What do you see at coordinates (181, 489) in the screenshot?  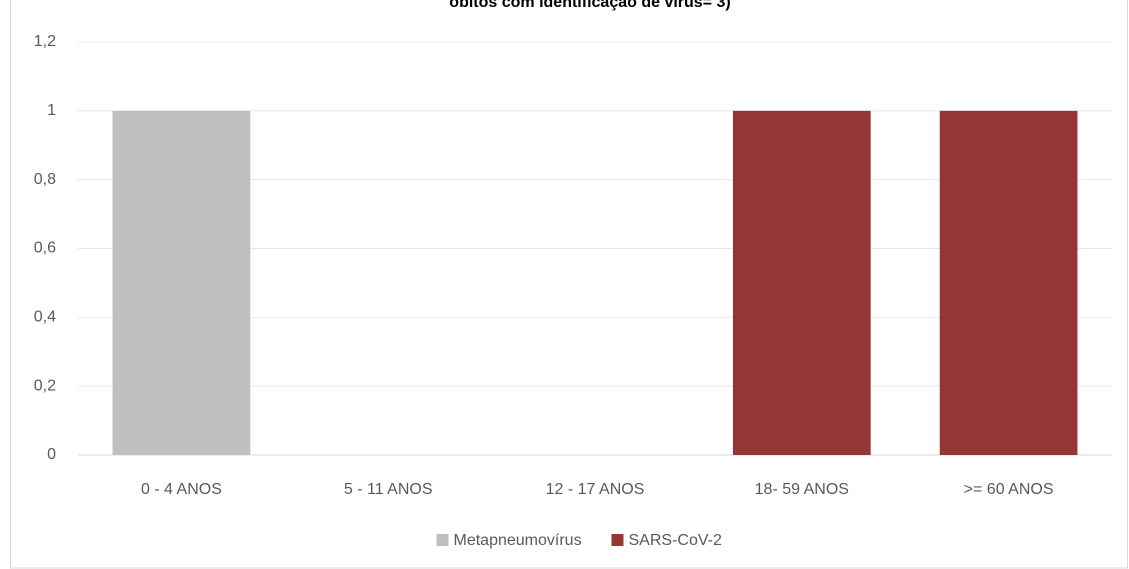 I see `x-tick-label: 0 - 4 ANOS` at bounding box center [181, 489].